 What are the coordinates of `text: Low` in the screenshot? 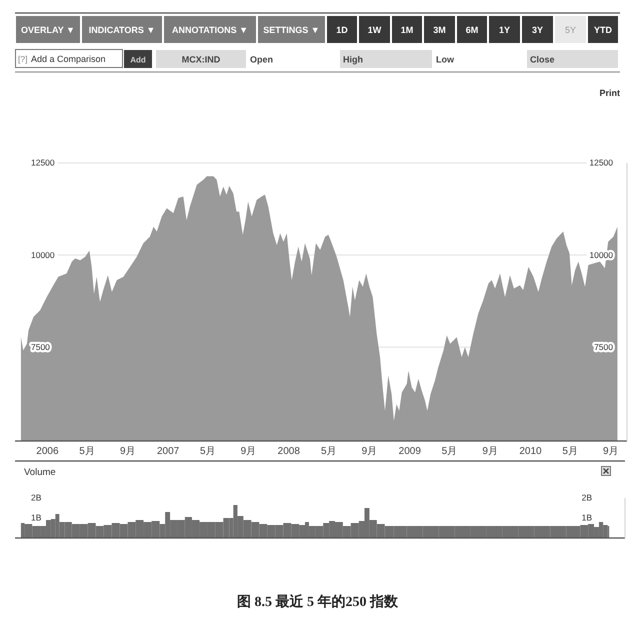 It's located at (445, 59).